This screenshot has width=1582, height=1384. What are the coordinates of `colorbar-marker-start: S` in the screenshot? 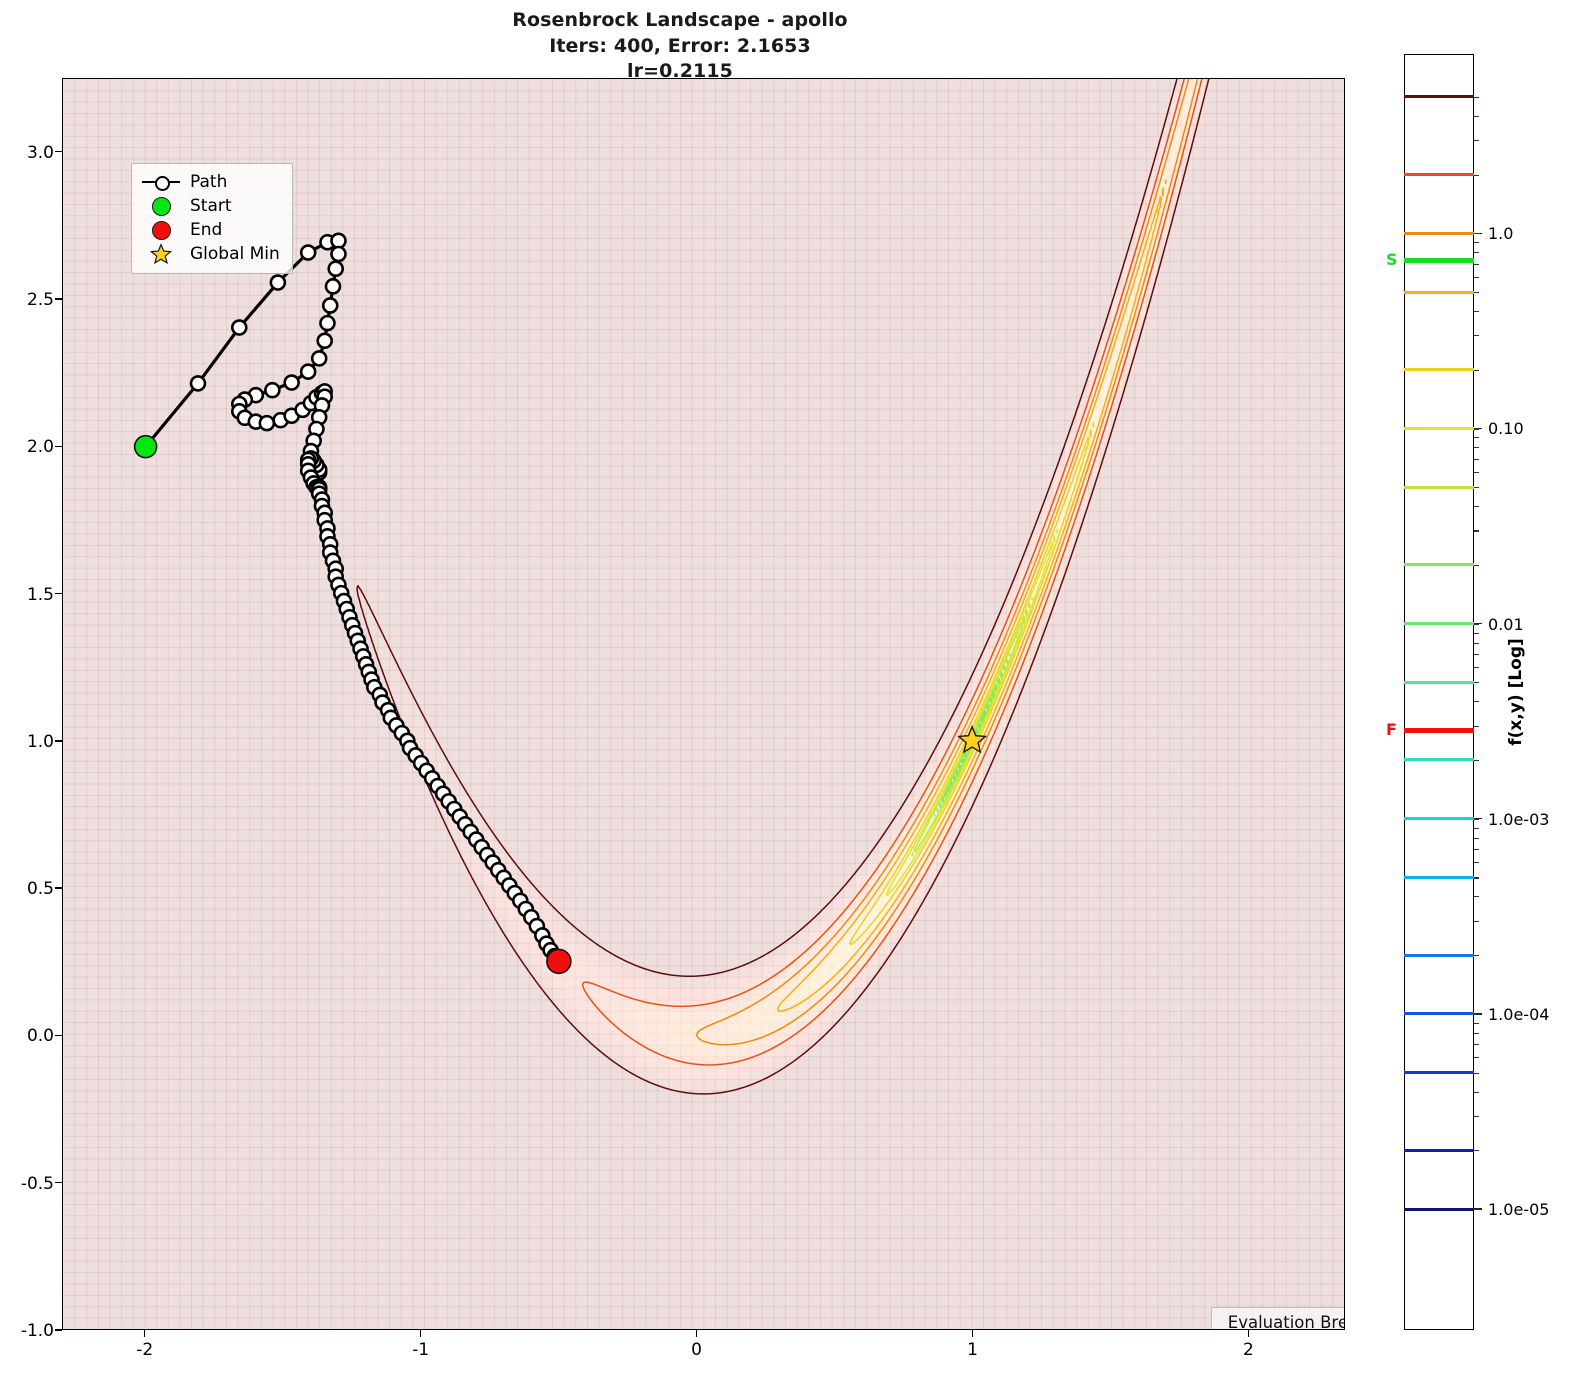 It's located at (1392, 259).